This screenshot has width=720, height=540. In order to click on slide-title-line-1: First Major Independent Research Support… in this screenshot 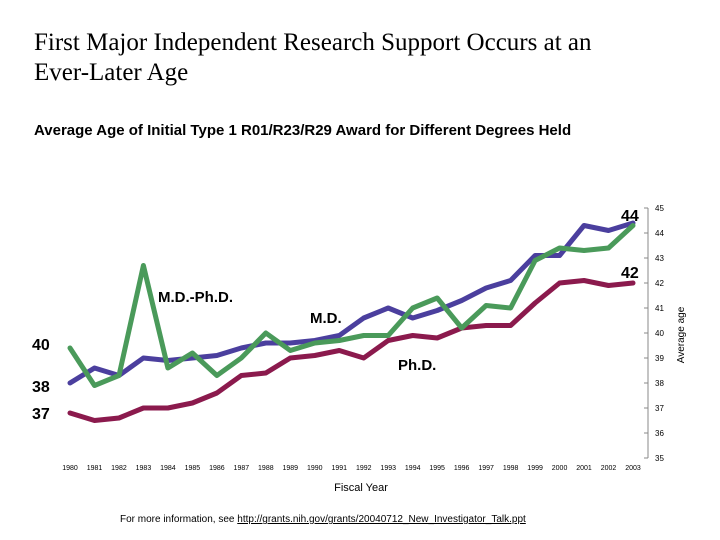, I will do `click(313, 42)`.